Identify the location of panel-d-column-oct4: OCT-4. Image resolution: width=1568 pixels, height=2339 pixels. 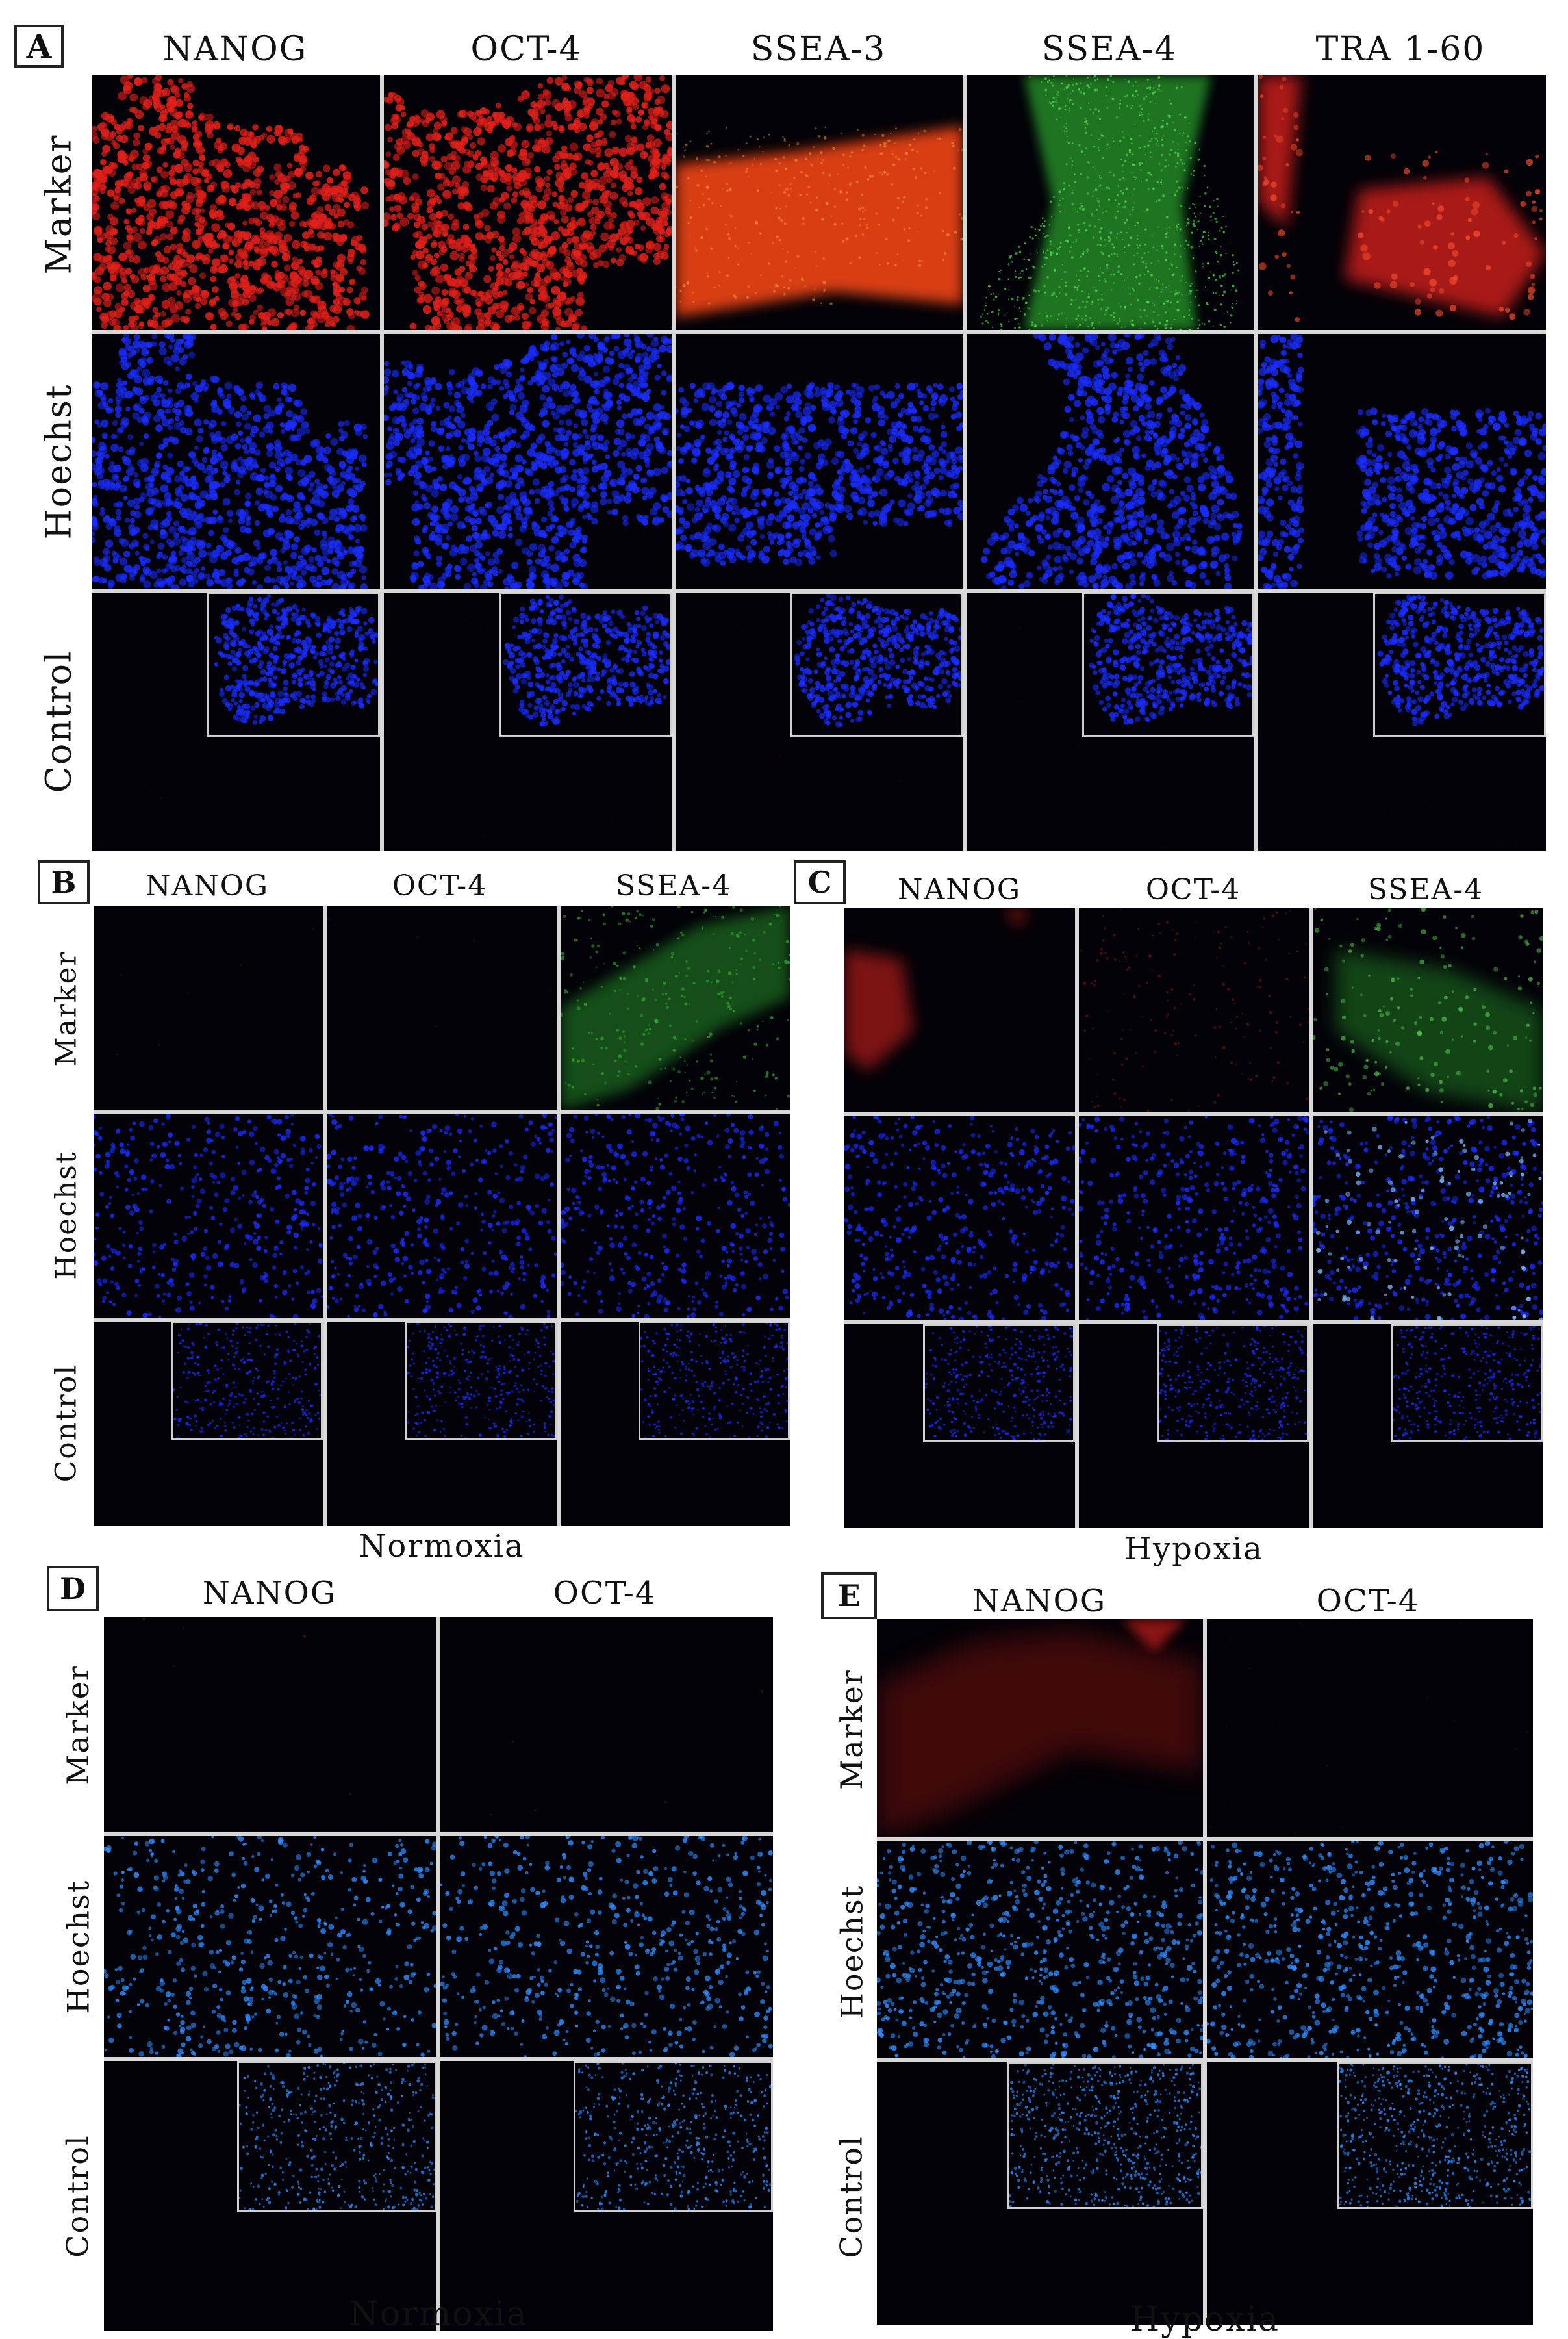
(604, 1593).